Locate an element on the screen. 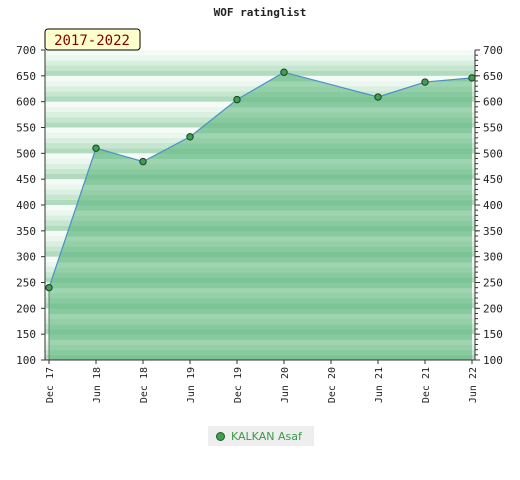 This screenshot has width=520, height=480. x-tick-label: Jun 20 is located at coordinates (285, 385).